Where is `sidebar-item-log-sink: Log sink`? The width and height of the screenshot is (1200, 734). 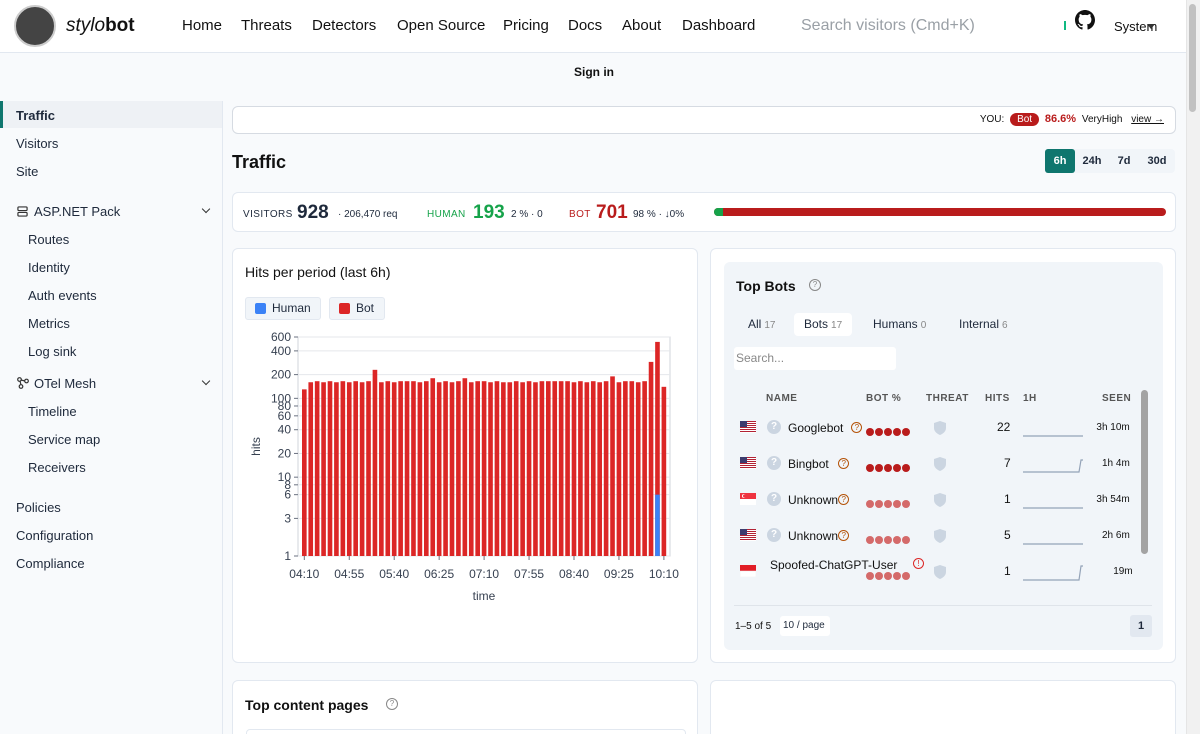
sidebar-item-log-sink: Log sink is located at coordinates (52, 351).